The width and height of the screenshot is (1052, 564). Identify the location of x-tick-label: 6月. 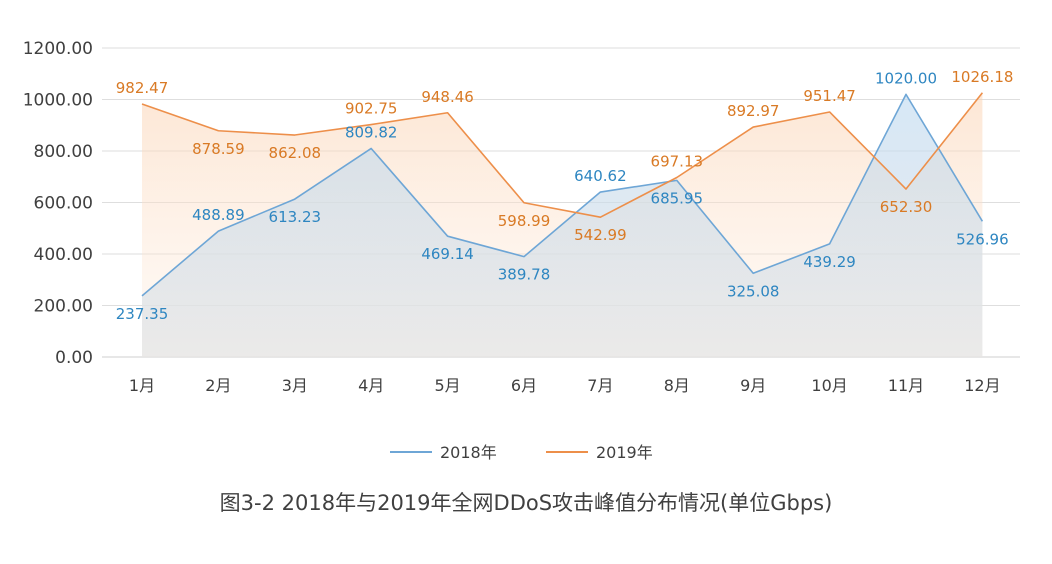
(524, 385).